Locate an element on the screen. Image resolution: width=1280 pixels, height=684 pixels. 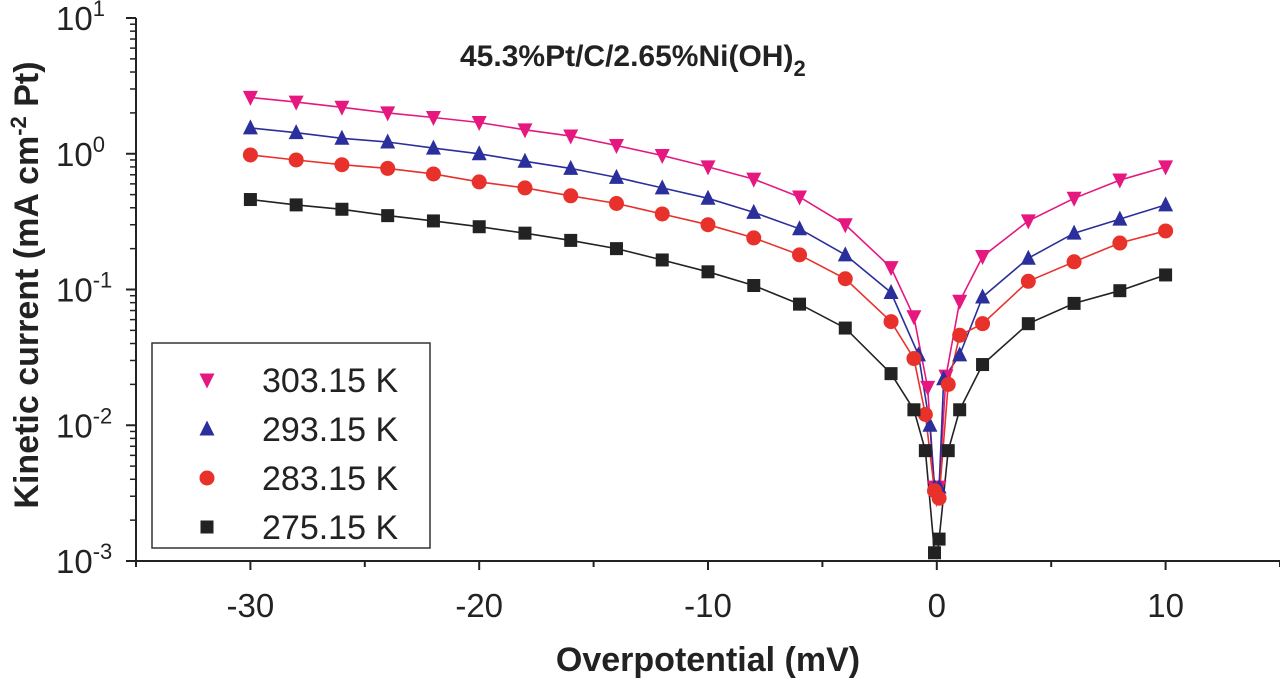
legend-label-28315: 283.15 K is located at coordinates (330, 479).